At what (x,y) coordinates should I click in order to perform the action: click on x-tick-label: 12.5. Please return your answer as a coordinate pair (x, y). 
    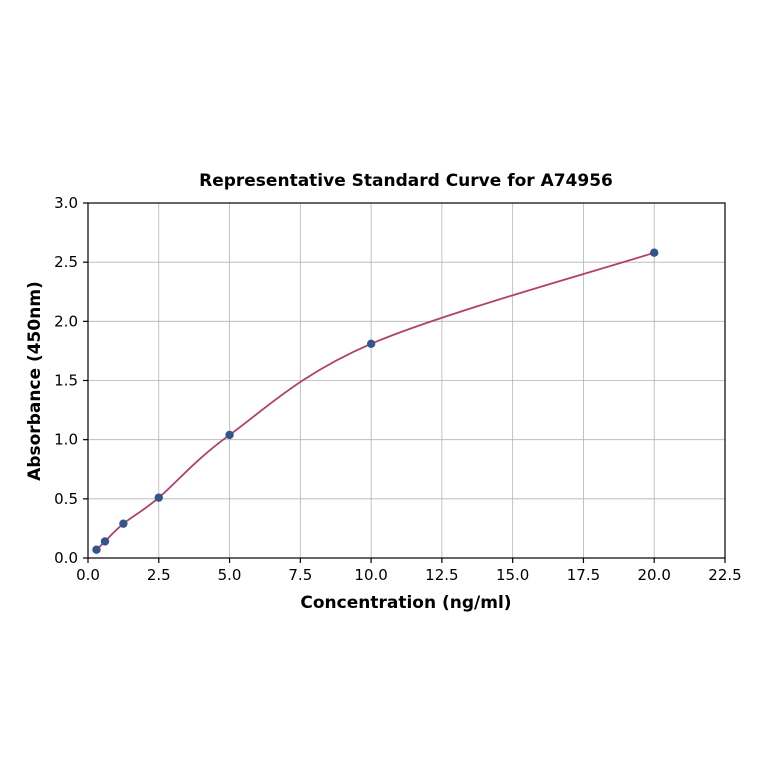
    Looking at the image, I should click on (441, 575).